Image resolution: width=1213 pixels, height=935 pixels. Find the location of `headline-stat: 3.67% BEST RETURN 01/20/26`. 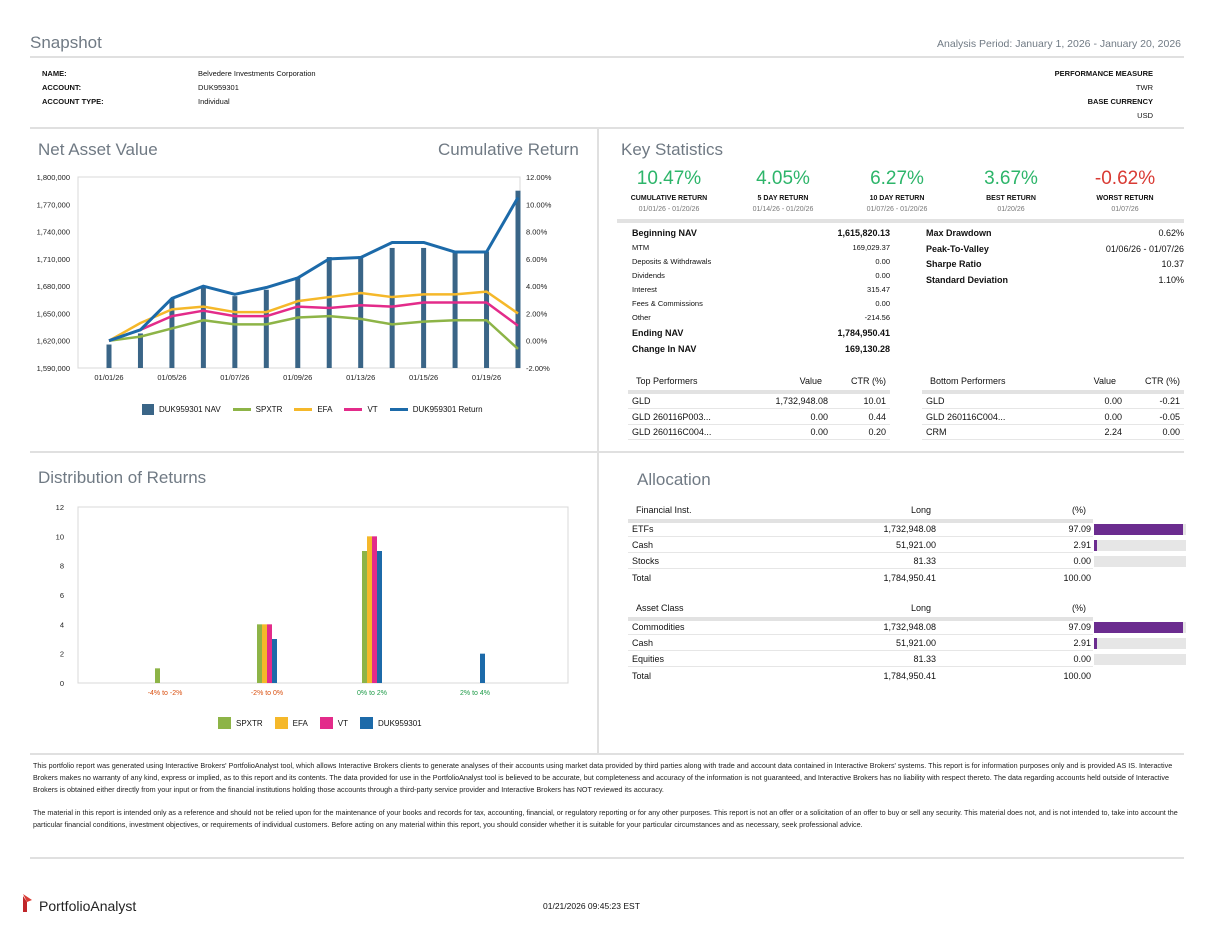

headline-stat: 3.67% BEST RETURN 01/20/26 is located at coordinates (1011, 190).